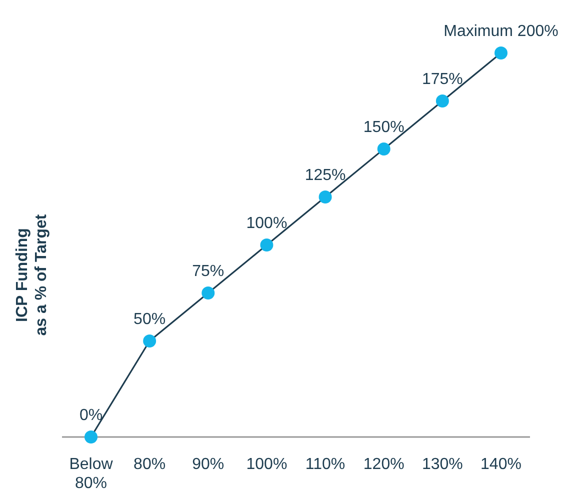 The height and width of the screenshot is (494, 570). Describe the element at coordinates (501, 464) in the screenshot. I see `x-tick-label: 140%` at that location.